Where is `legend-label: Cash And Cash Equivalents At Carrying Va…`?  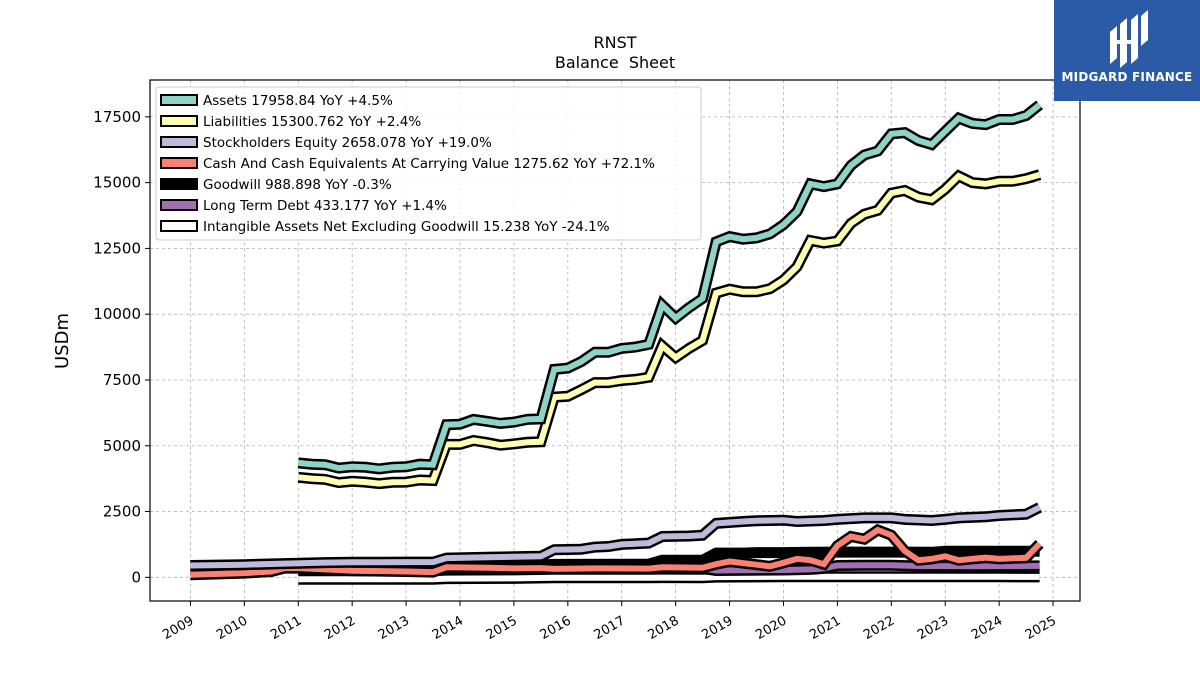 legend-label: Cash And Cash Equivalents At Carrying Va… is located at coordinates (429, 164).